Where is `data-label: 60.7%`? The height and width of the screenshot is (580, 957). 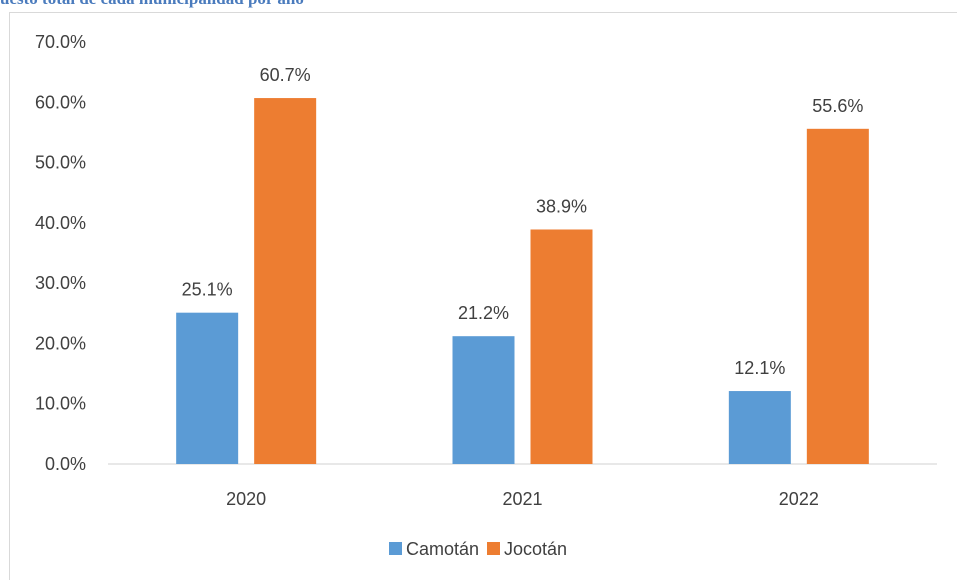
data-label: 60.7% is located at coordinates (285, 75).